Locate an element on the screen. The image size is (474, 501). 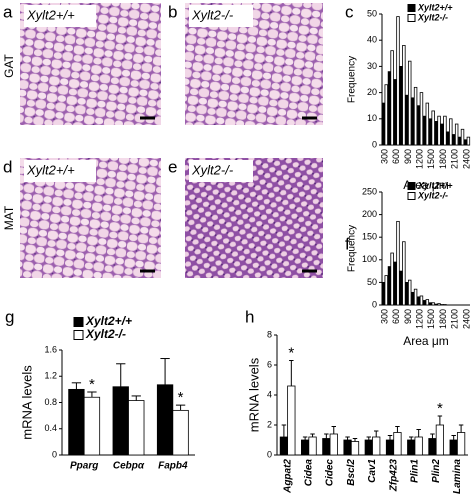
y-tick-label: 100 is located at coordinates (369, 259).